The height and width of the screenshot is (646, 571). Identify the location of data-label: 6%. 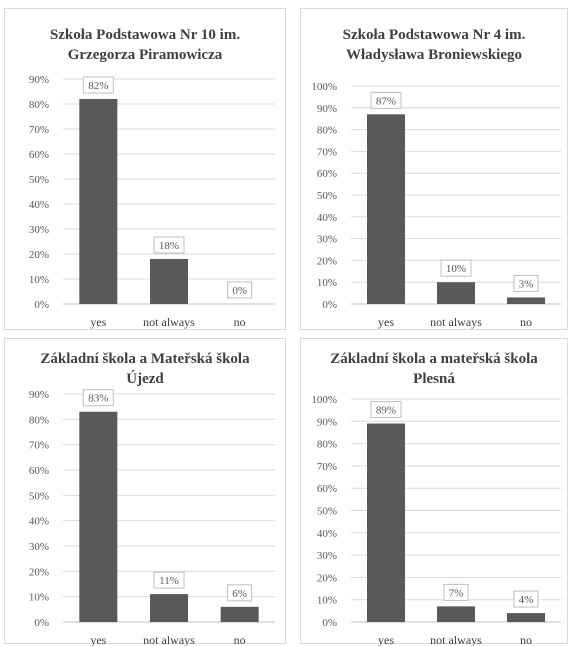
(239, 594).